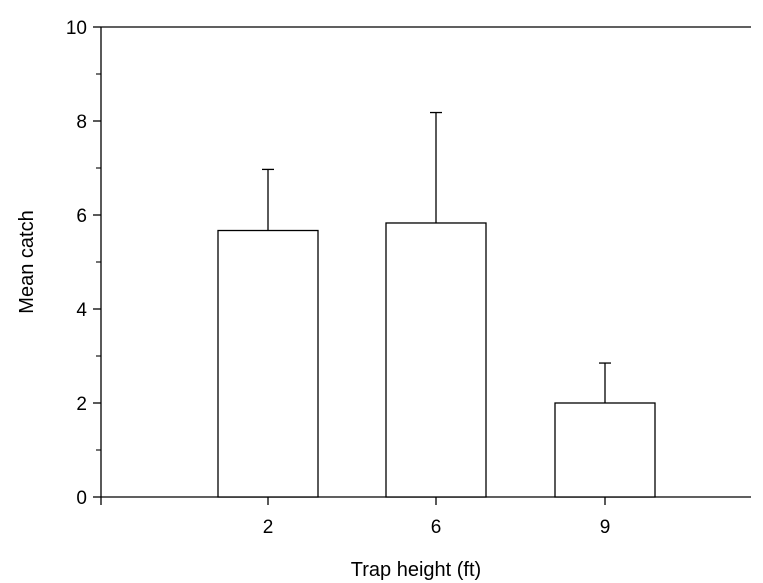  I want to click on y-tick-label: 8, so click(81, 122).